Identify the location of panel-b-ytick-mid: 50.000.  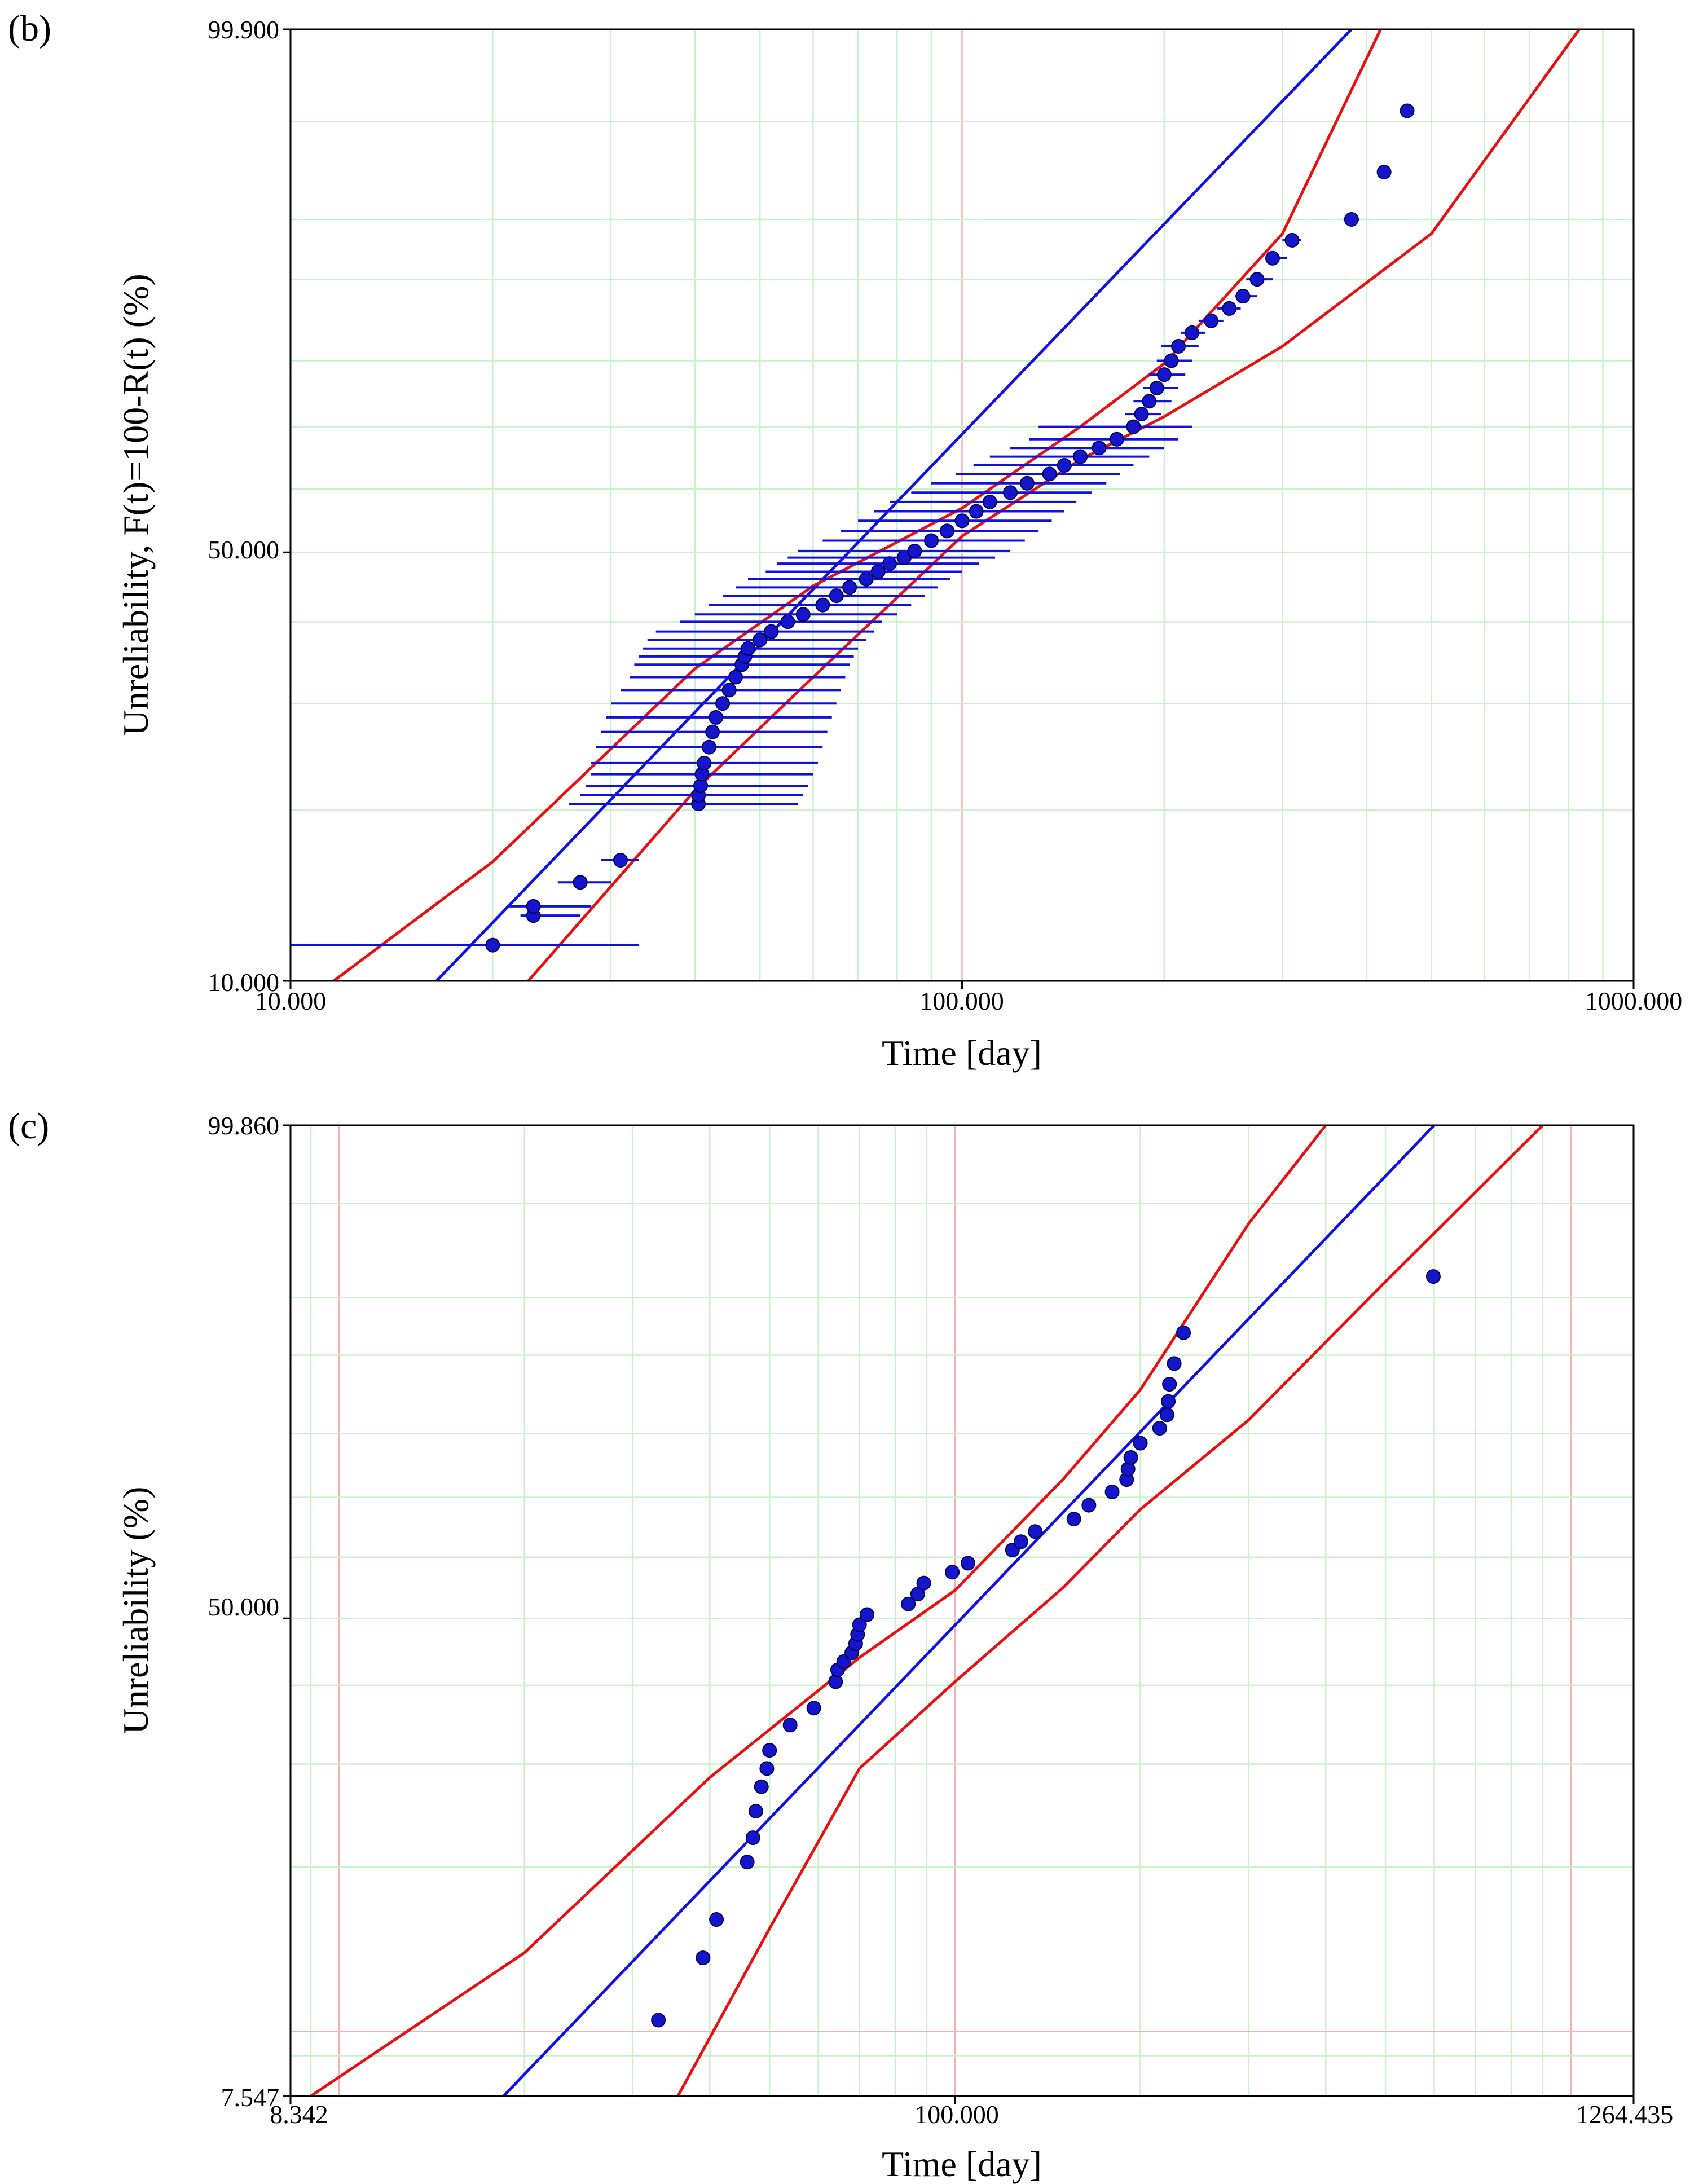
(244, 549).